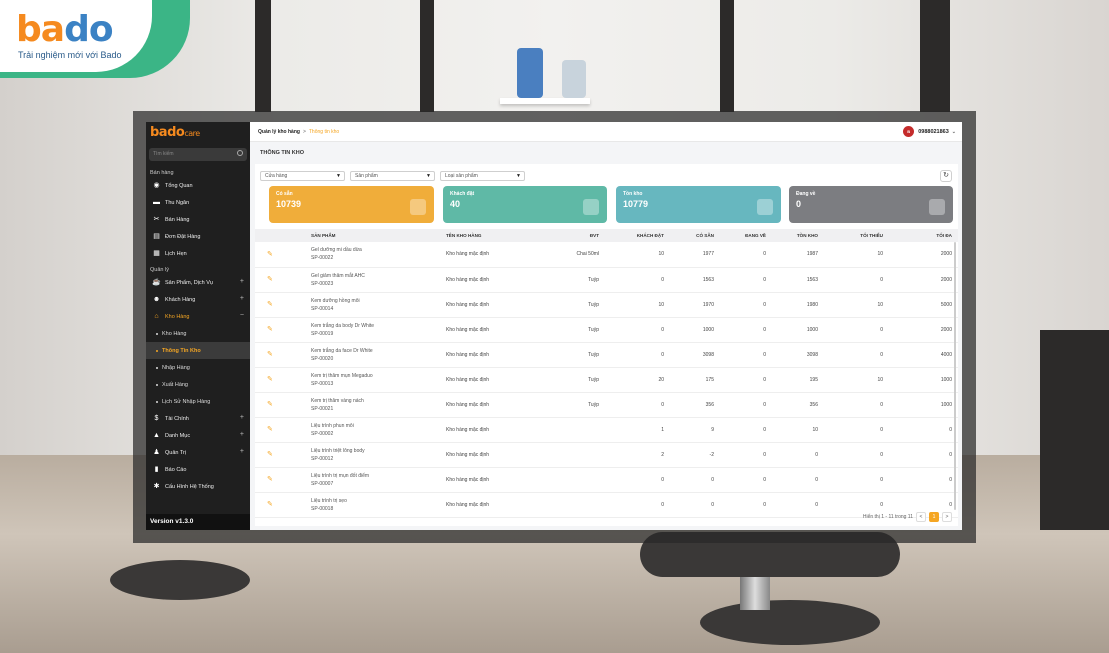 The width and height of the screenshot is (1109, 653). Describe the element at coordinates (302, 176) in the screenshot. I see `store-select: Cửa hàng ▼` at that location.